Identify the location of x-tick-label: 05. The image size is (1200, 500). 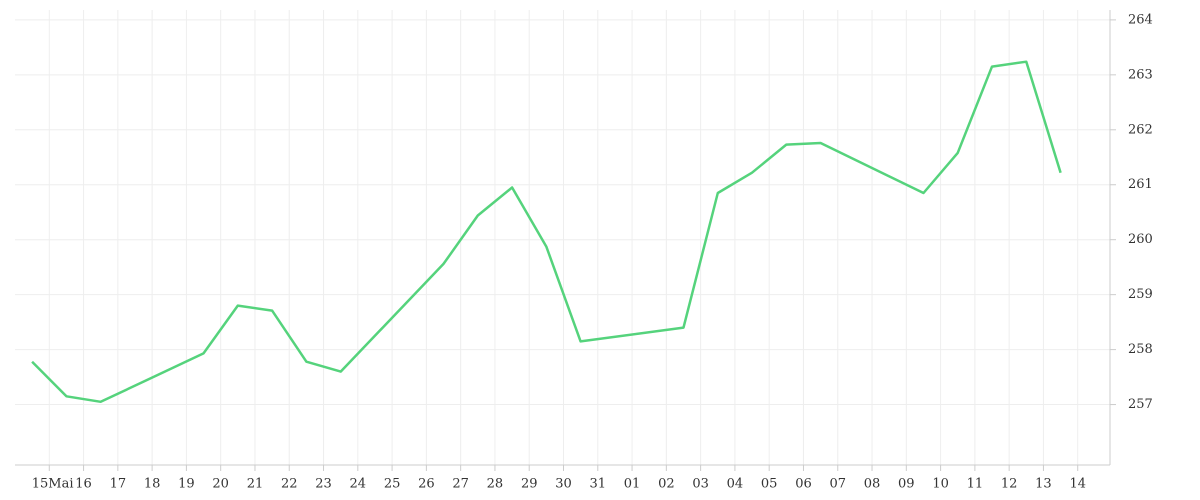
(769, 484).